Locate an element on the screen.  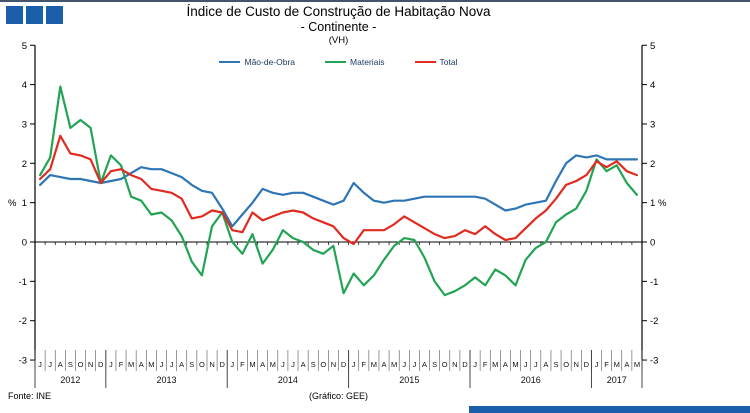
legend-item-total: Total is located at coordinates (436, 62).